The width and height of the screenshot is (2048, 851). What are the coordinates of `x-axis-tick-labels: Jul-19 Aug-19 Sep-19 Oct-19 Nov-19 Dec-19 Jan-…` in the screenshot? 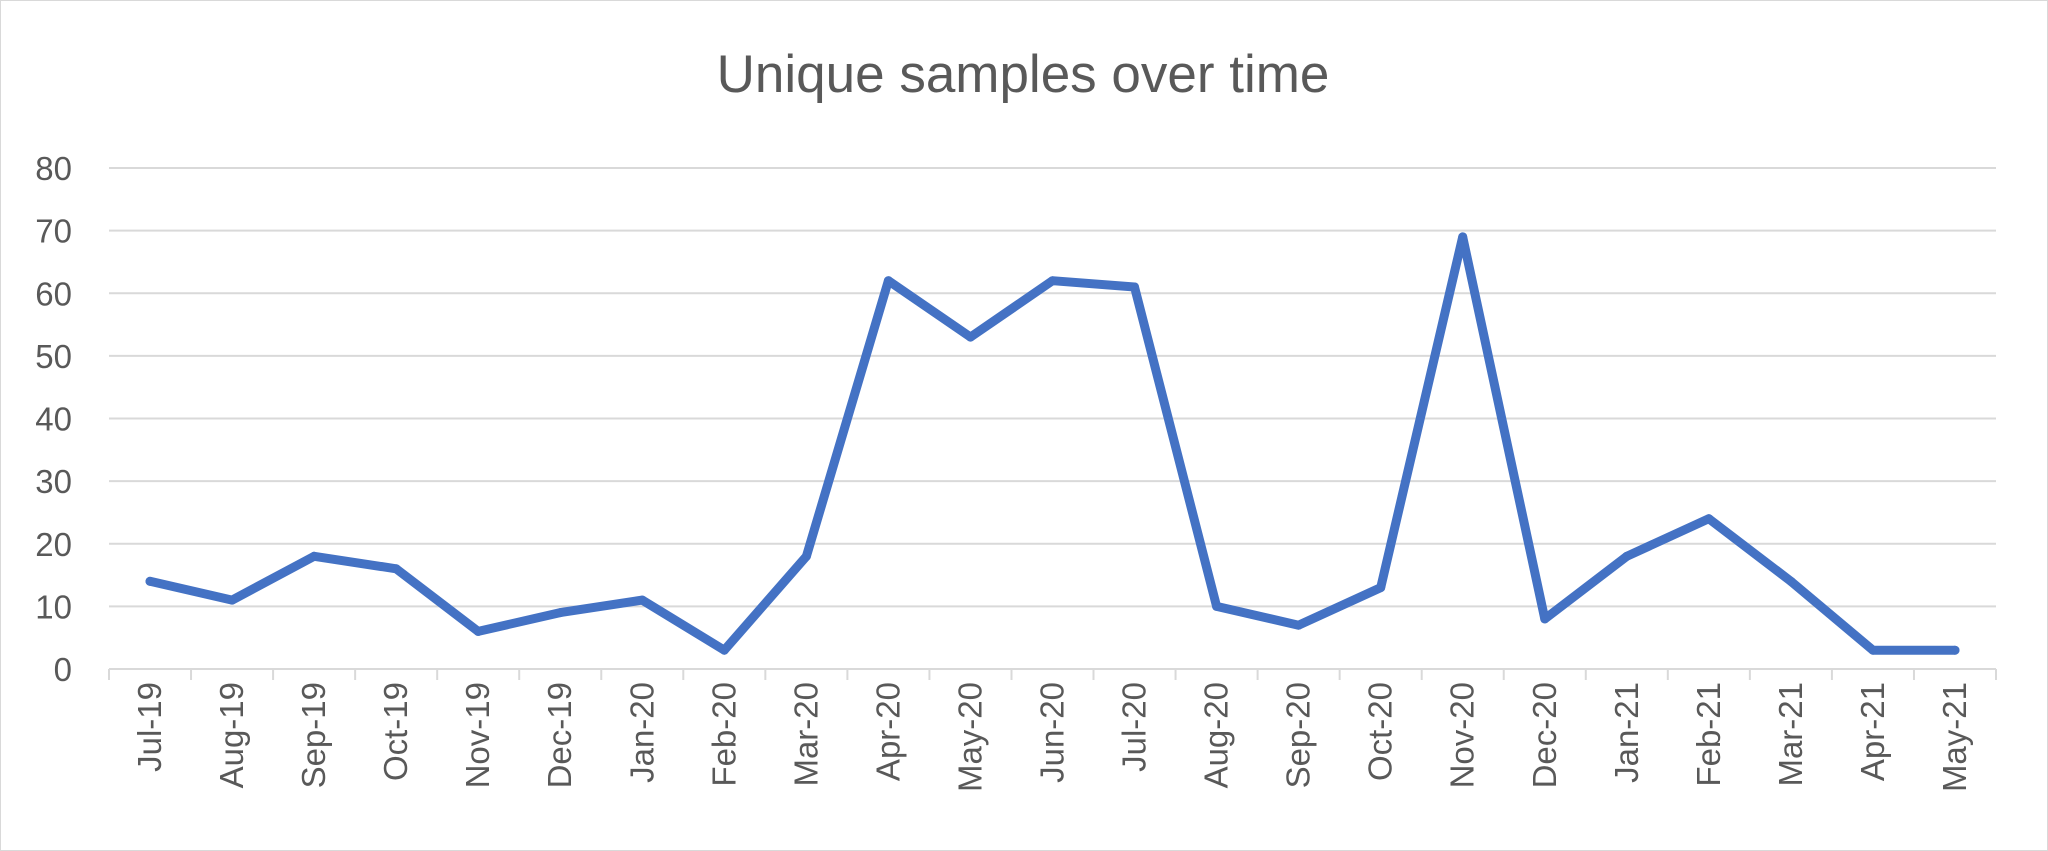 It's located at (1052, 737).